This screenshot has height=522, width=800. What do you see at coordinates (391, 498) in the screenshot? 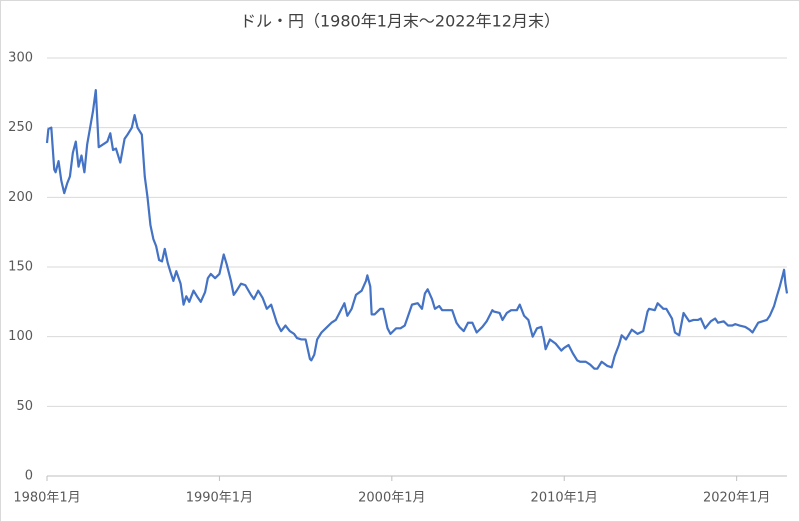
I see `x-tick-label: 2000年1月` at bounding box center [391, 498].